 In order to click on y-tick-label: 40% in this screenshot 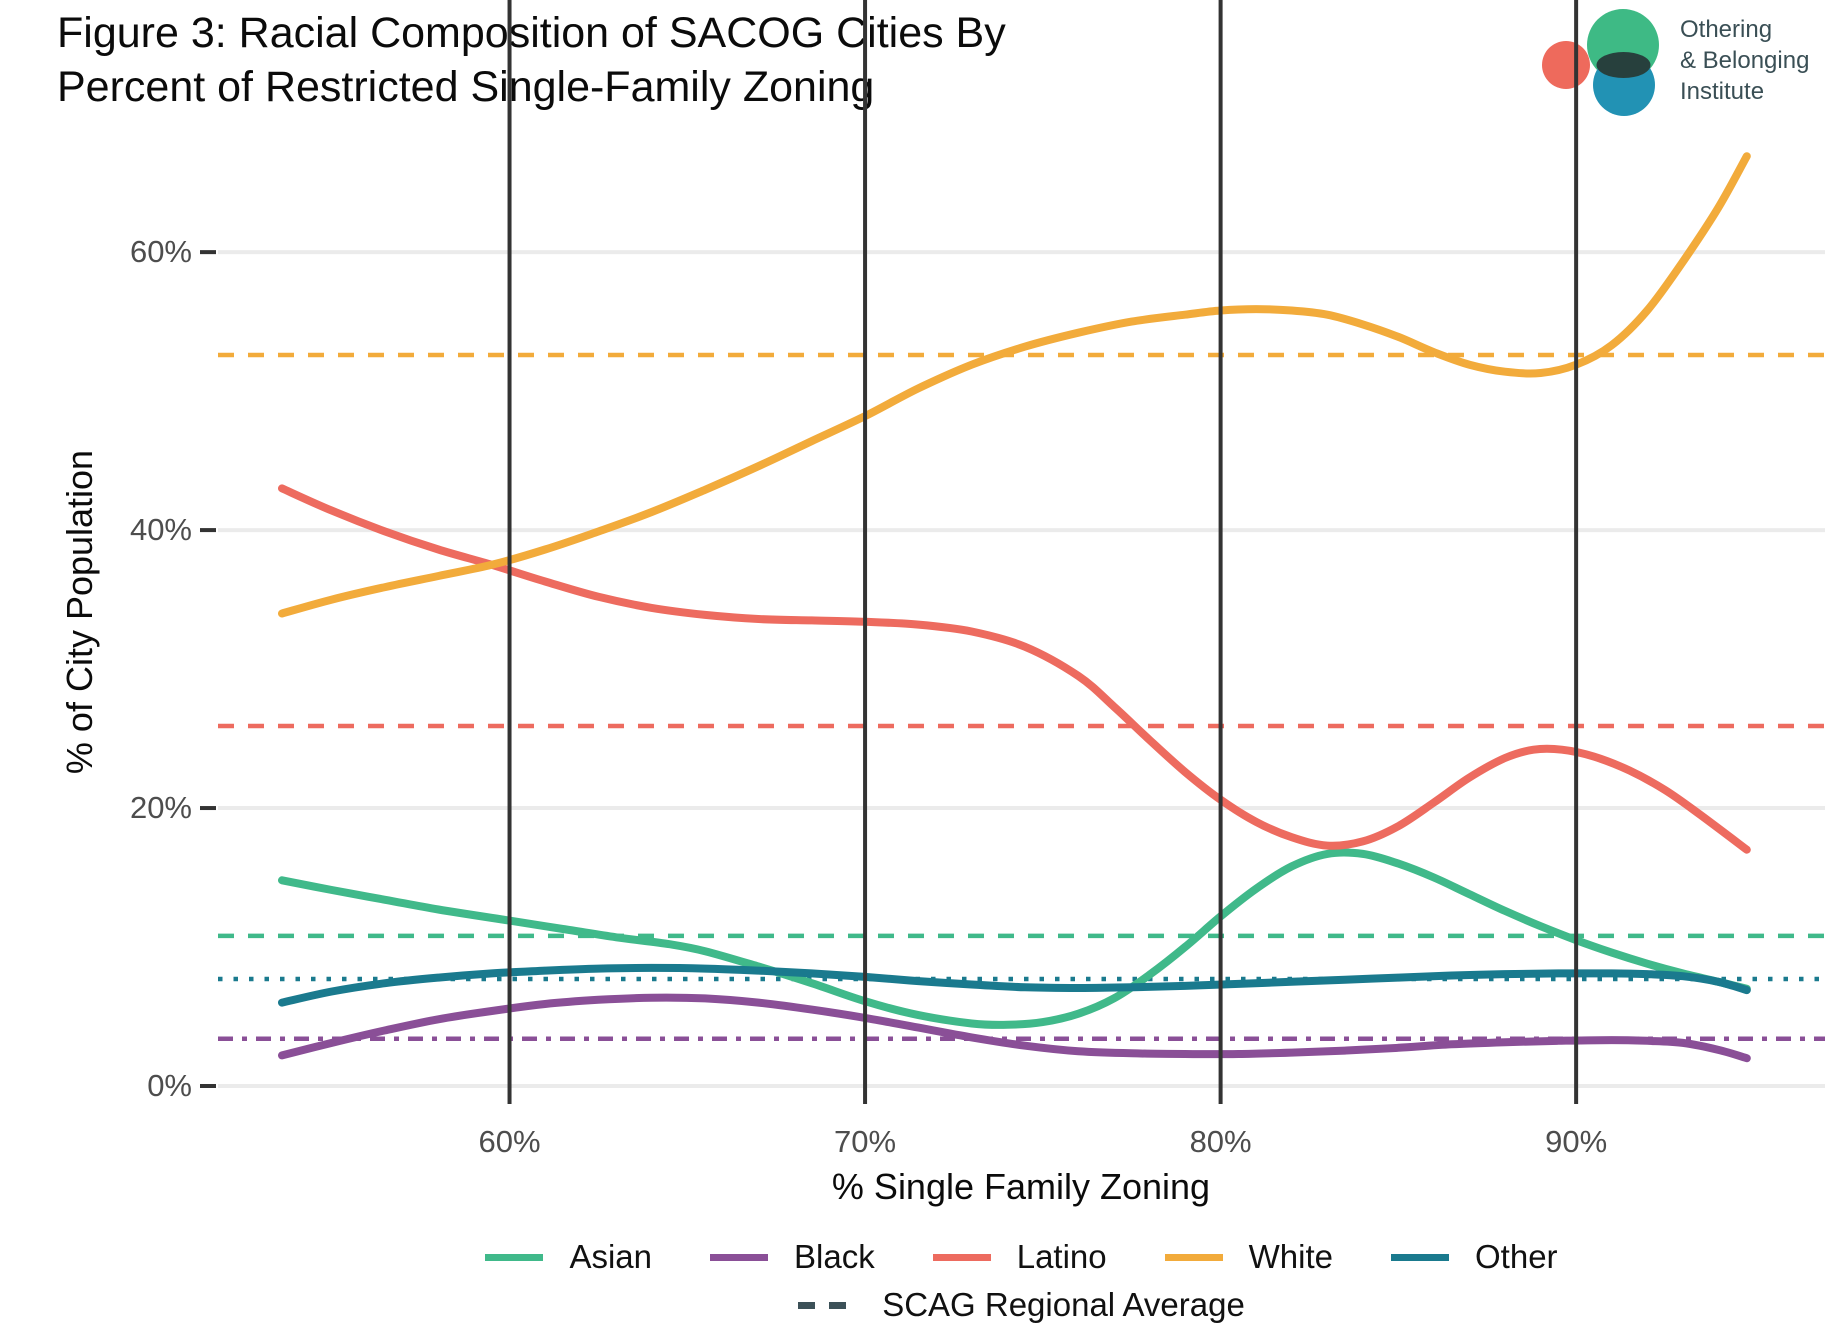, I will do `click(160, 530)`.